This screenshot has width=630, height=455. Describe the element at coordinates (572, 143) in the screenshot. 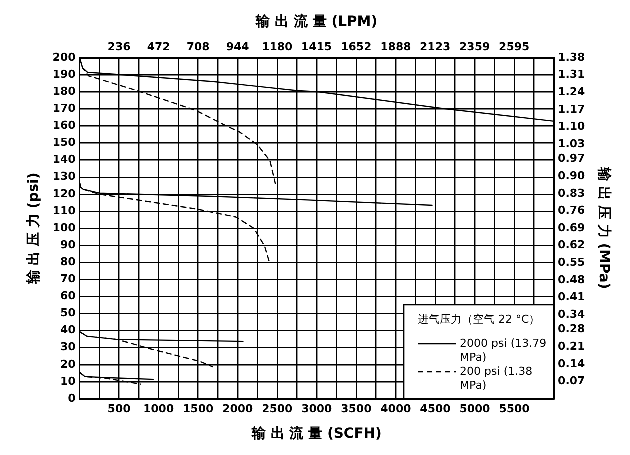

I see `y2-tick-label: 1.03` at that location.